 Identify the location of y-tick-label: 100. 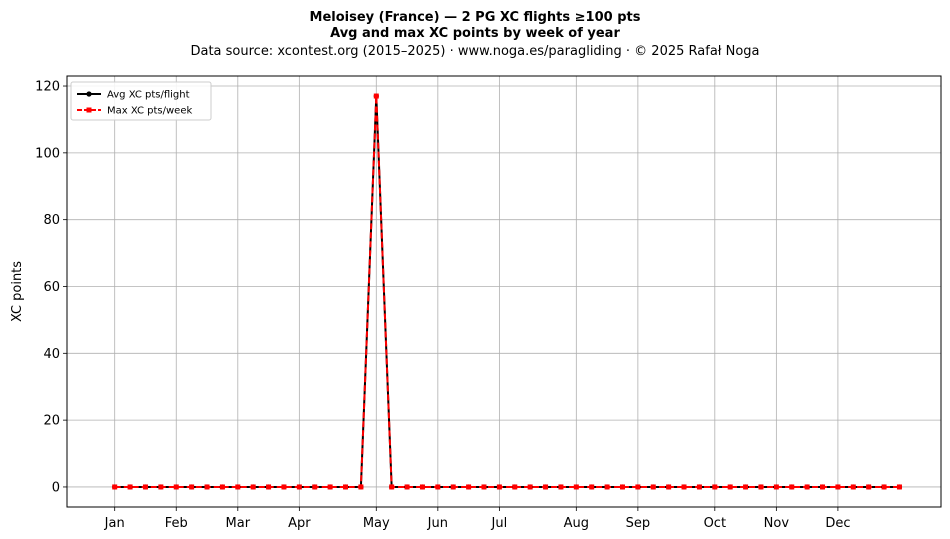
(47, 153).